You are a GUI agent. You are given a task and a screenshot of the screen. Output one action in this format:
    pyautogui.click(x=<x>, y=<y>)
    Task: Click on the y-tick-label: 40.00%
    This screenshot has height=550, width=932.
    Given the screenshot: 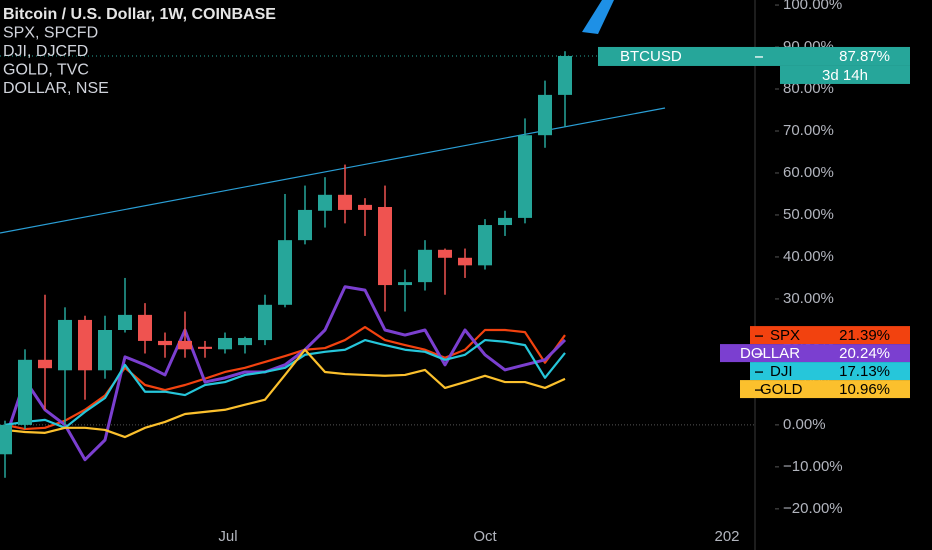 What is the action you would take?
    pyautogui.click(x=808, y=256)
    